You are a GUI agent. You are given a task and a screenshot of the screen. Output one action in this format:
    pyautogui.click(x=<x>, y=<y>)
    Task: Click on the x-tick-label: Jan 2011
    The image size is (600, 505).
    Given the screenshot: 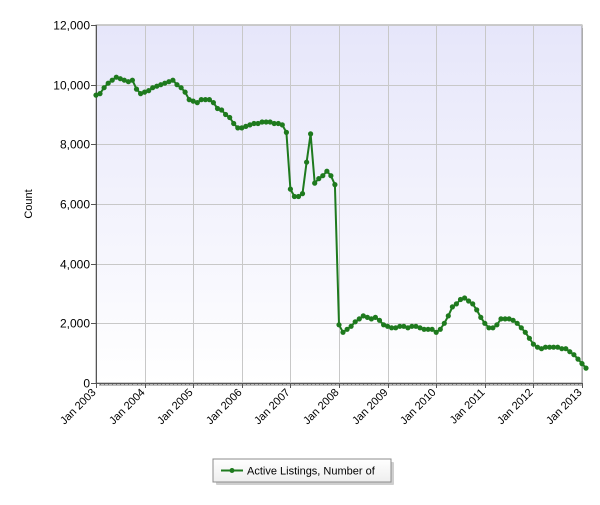 What is the action you would take?
    pyautogui.click(x=468, y=407)
    